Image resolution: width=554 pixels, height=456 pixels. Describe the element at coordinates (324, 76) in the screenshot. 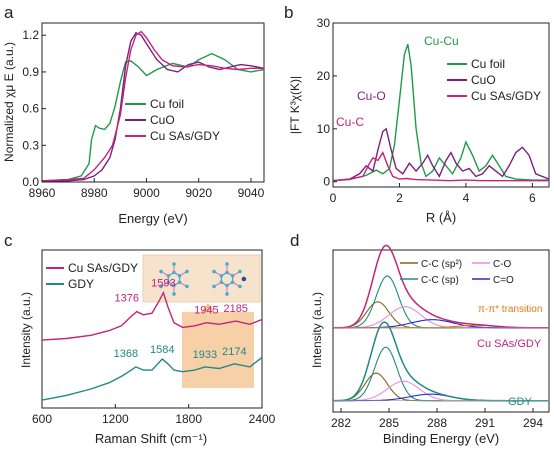

I see `y-tick-label-b: 20` at that location.